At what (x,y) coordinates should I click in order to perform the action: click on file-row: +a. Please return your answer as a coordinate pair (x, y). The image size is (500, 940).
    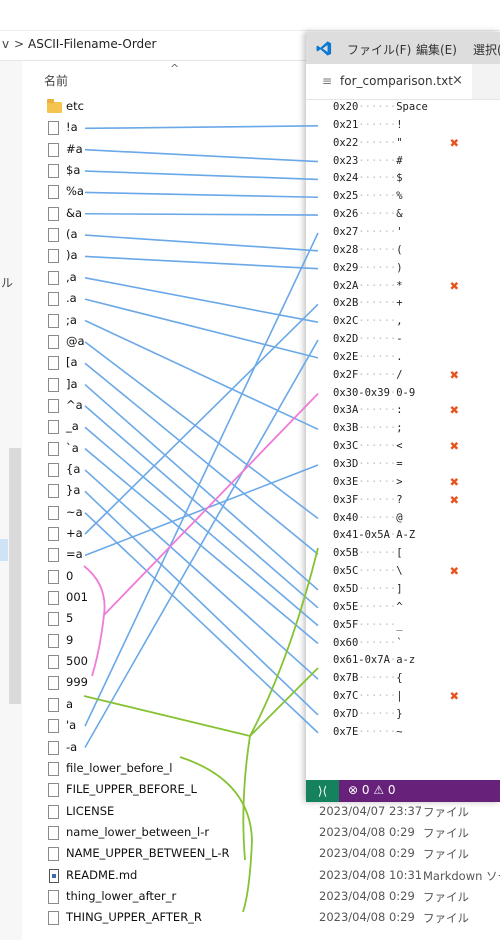
    Looking at the image, I should click on (273, 534).